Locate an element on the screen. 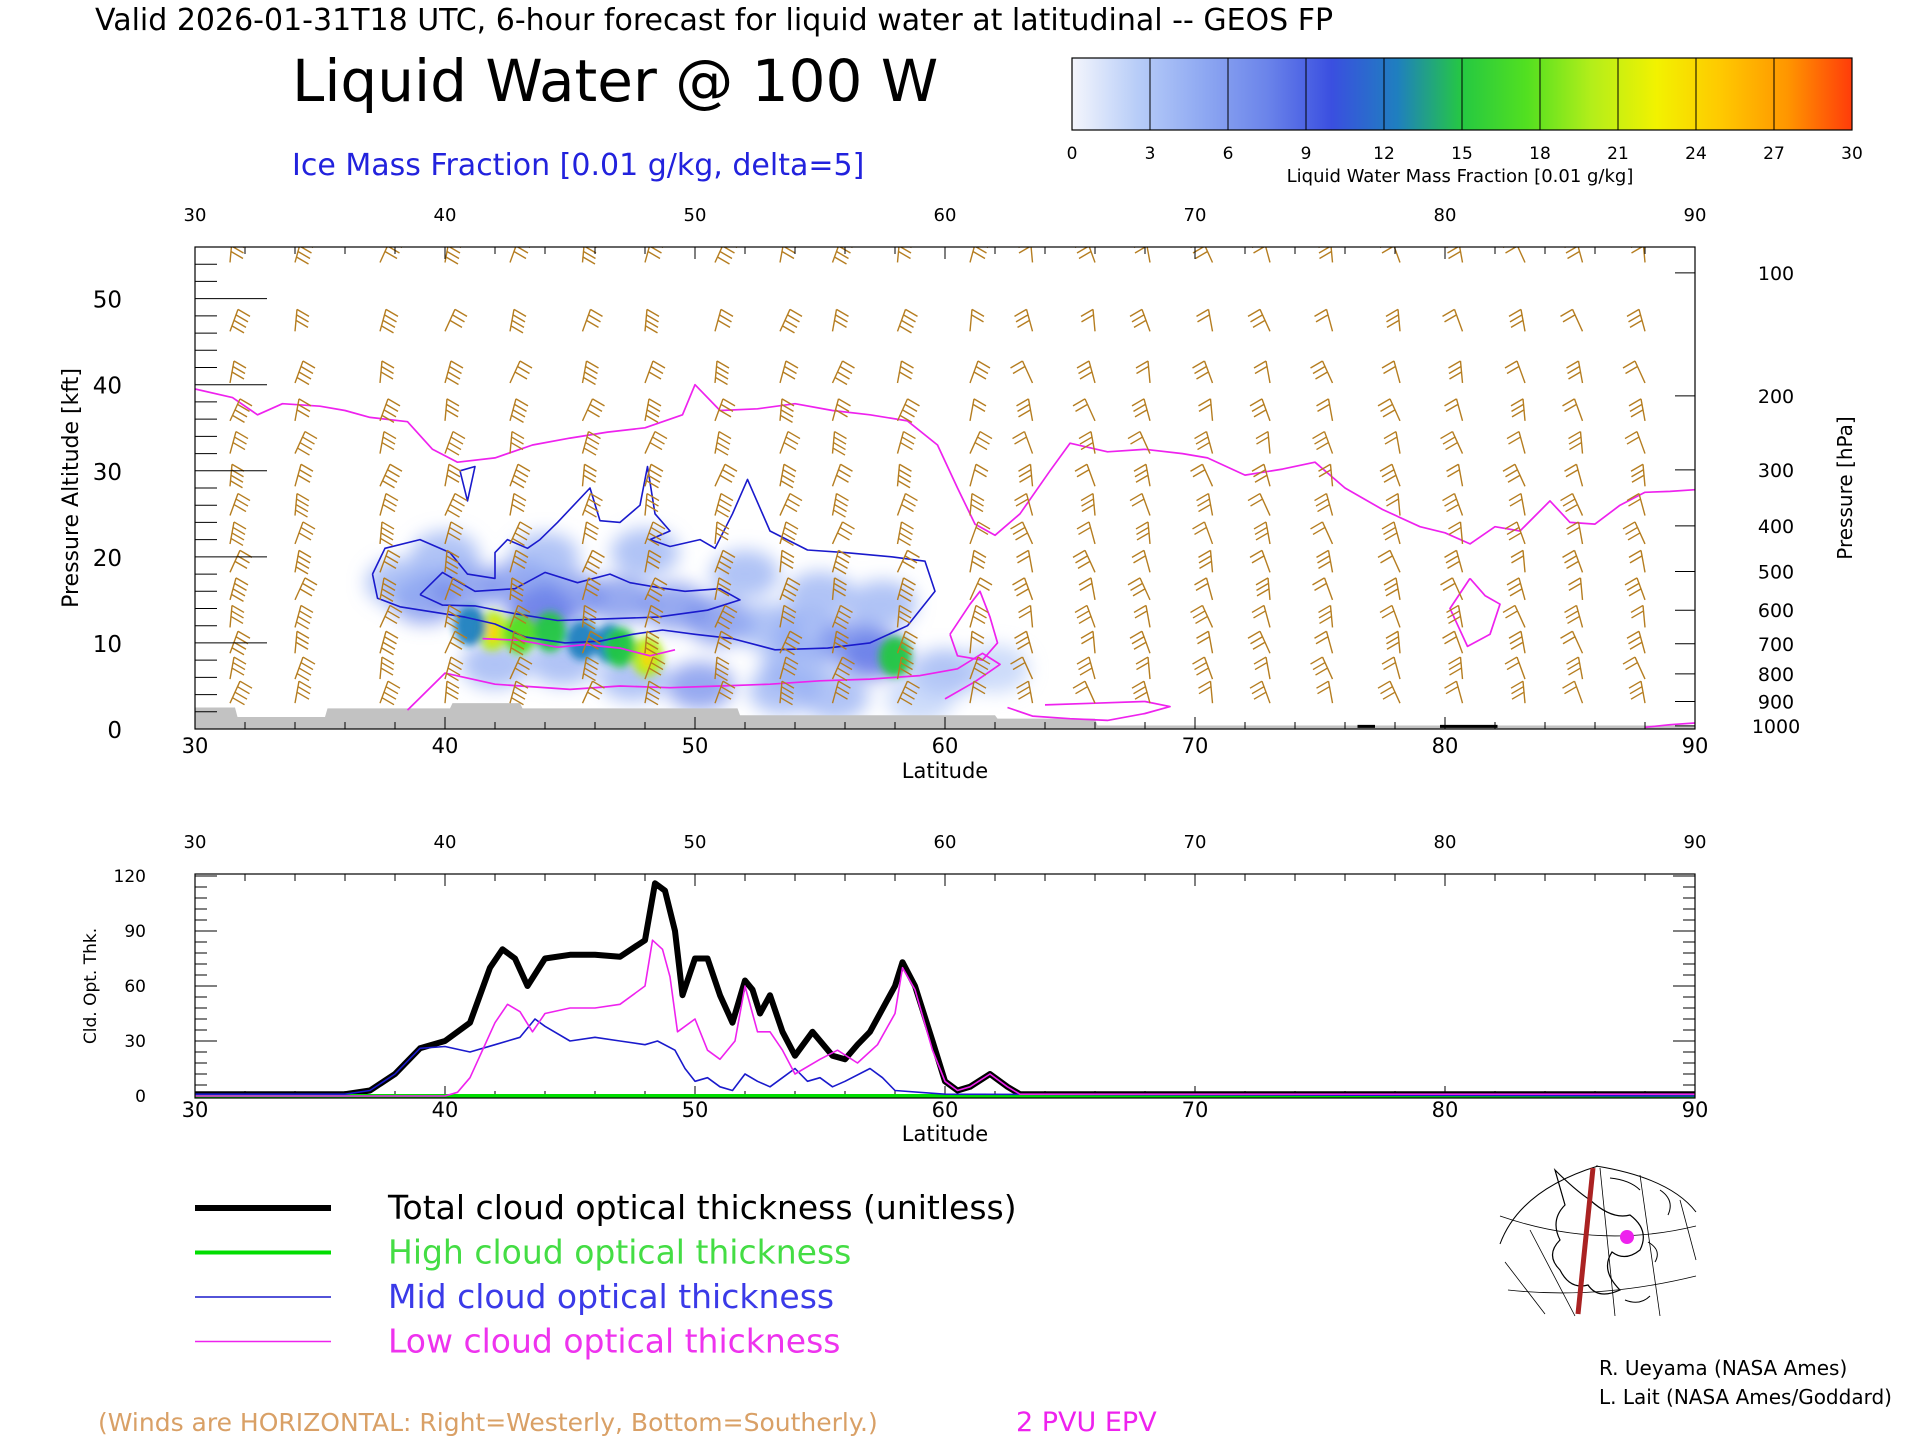 The image size is (1920, 1440). pressure-tick-label: 1000 is located at coordinates (1776, 727).